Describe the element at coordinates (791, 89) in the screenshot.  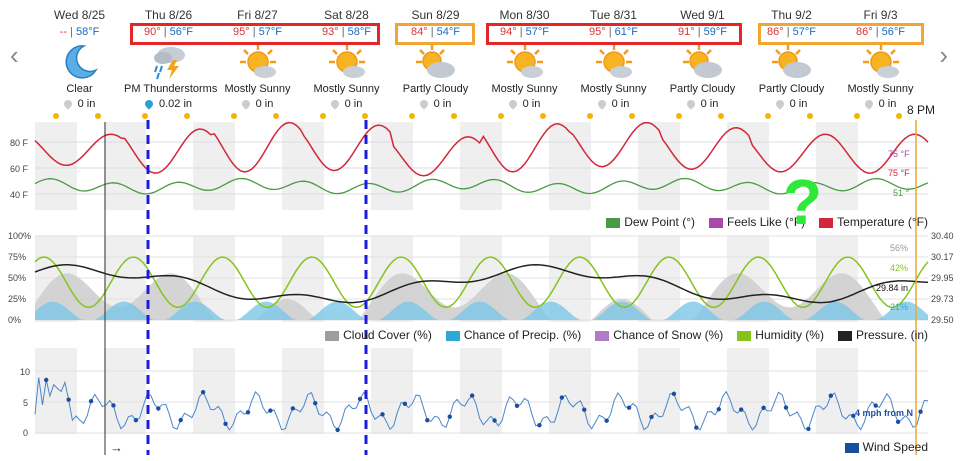
I see `day-condition: Partly Cloudy` at that location.